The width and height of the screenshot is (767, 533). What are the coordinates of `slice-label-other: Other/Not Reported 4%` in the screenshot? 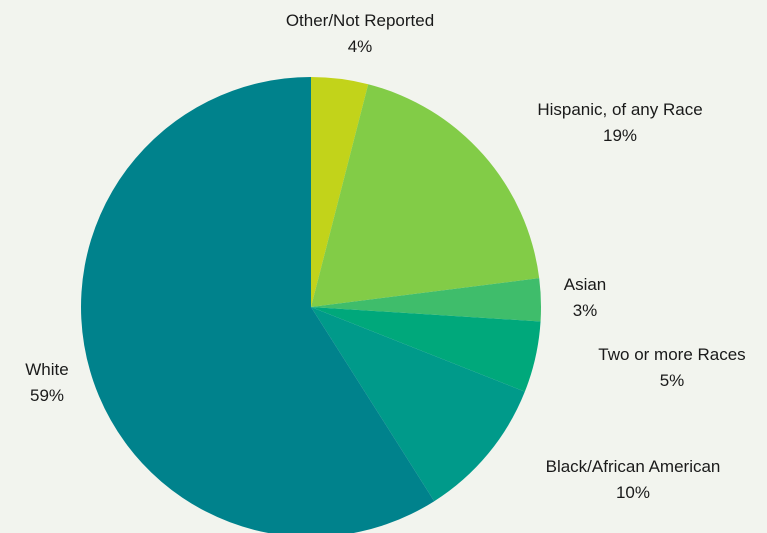 It's located at (360, 34).